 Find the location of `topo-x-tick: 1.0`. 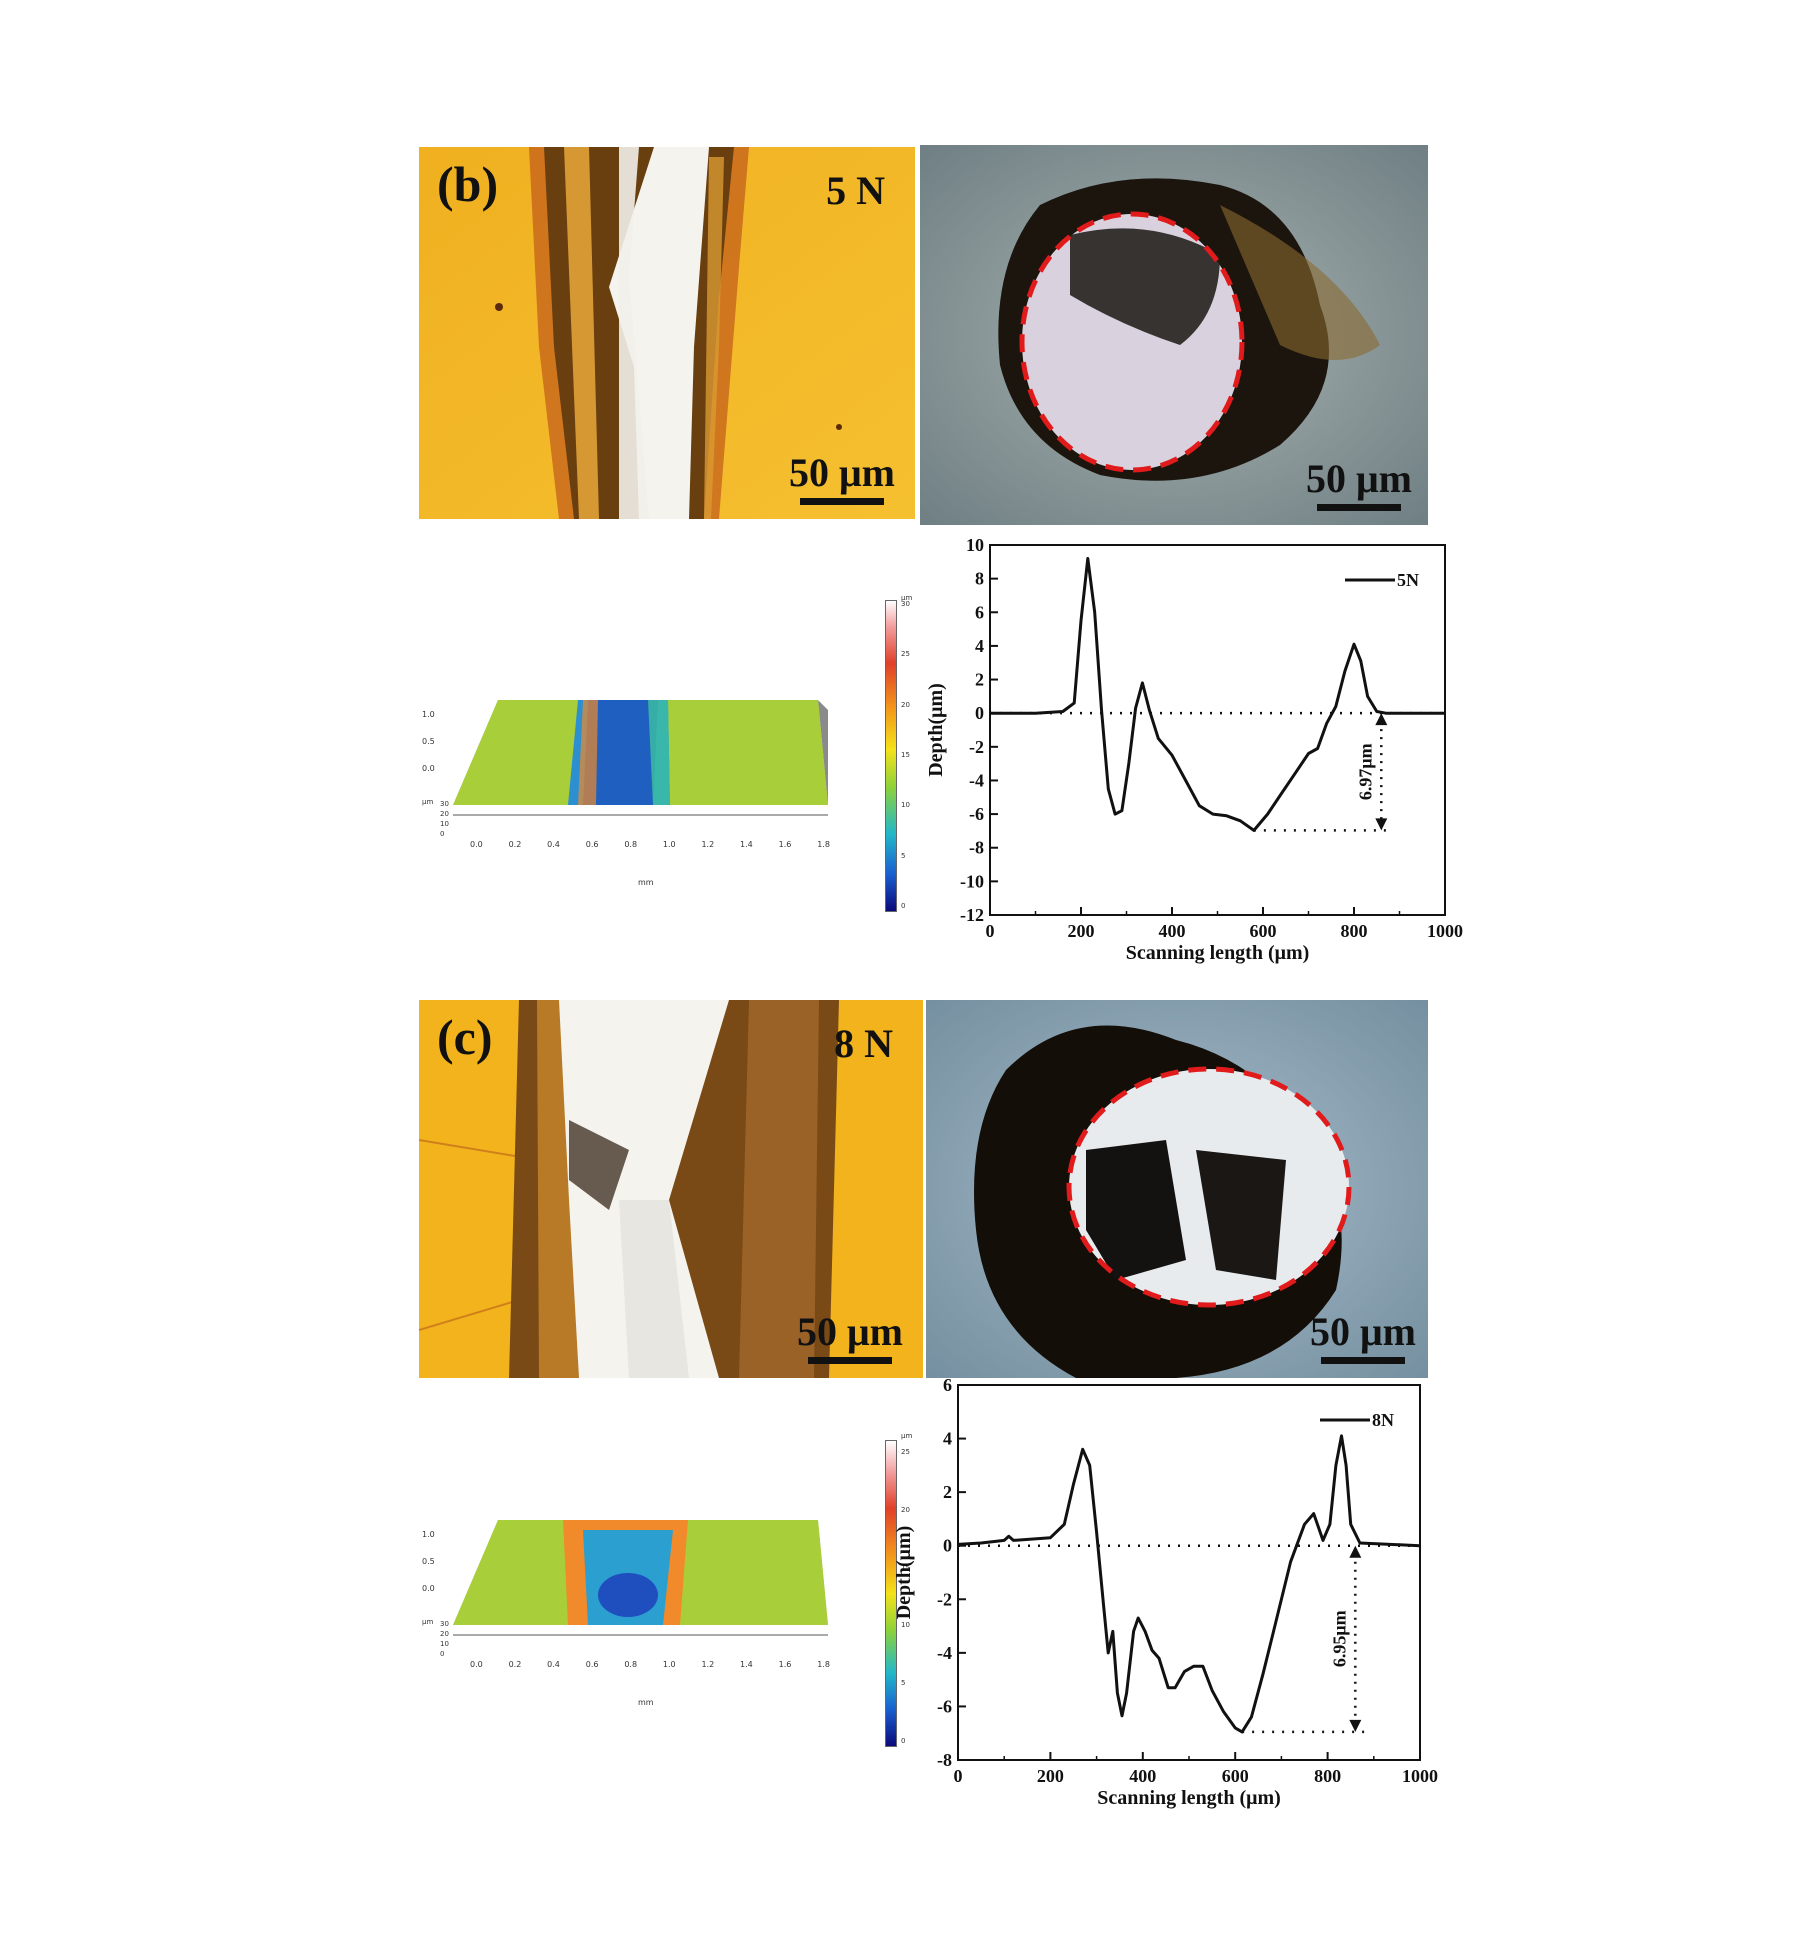

topo-x-tick: 1.0 is located at coordinates (669, 844).